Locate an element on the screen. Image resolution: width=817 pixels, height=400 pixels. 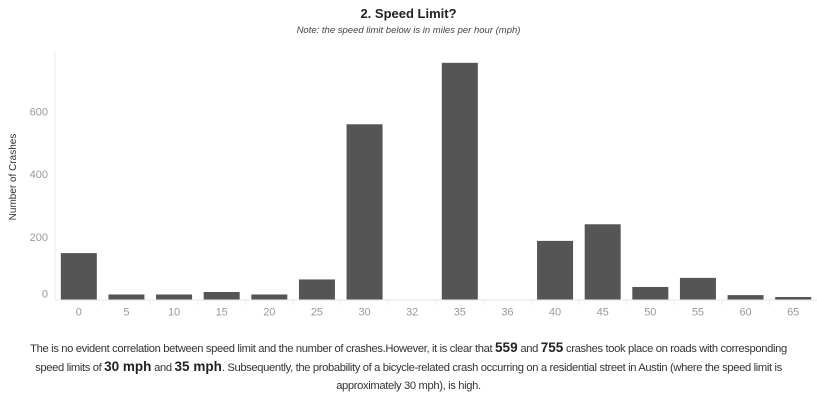
x-tick-label: 35 is located at coordinates (460, 313).